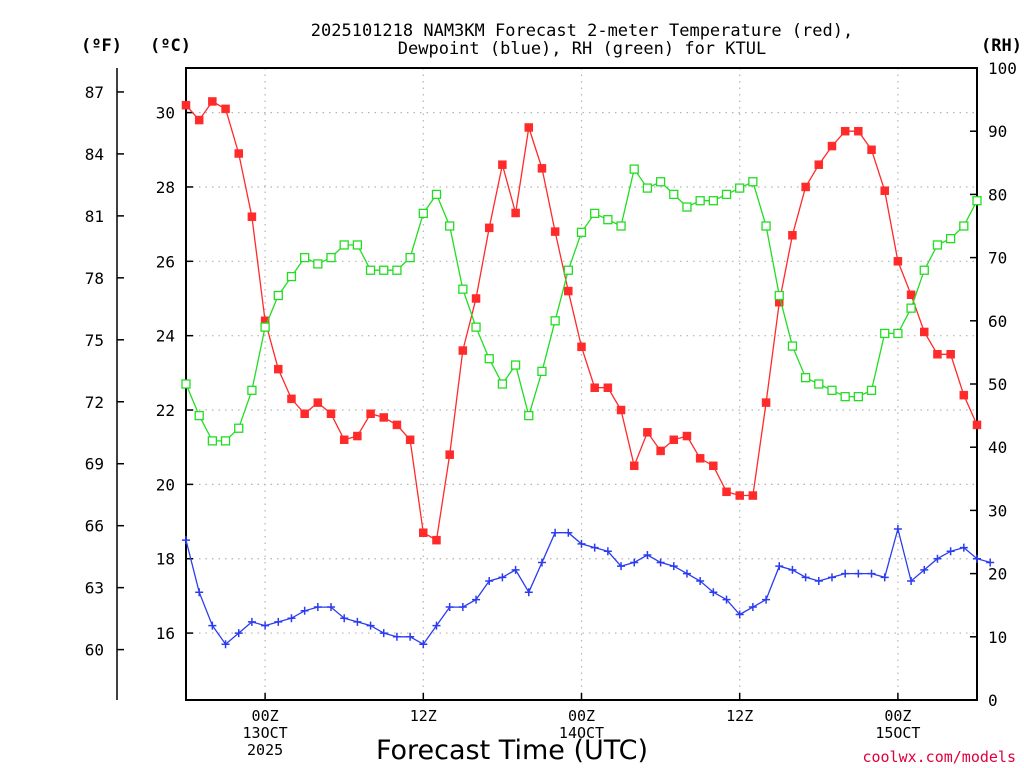  I want to click on x-tick-label: 14OCT, so click(581, 733).